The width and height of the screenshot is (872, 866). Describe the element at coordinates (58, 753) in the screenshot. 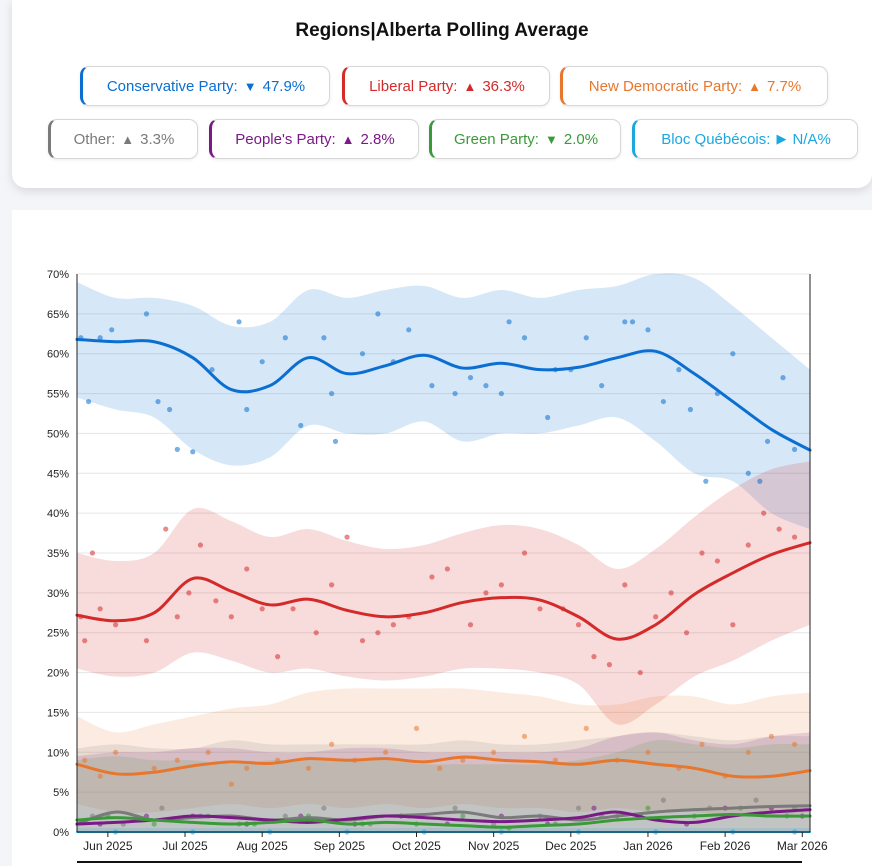

I see `y-tick-label: 10%` at that location.